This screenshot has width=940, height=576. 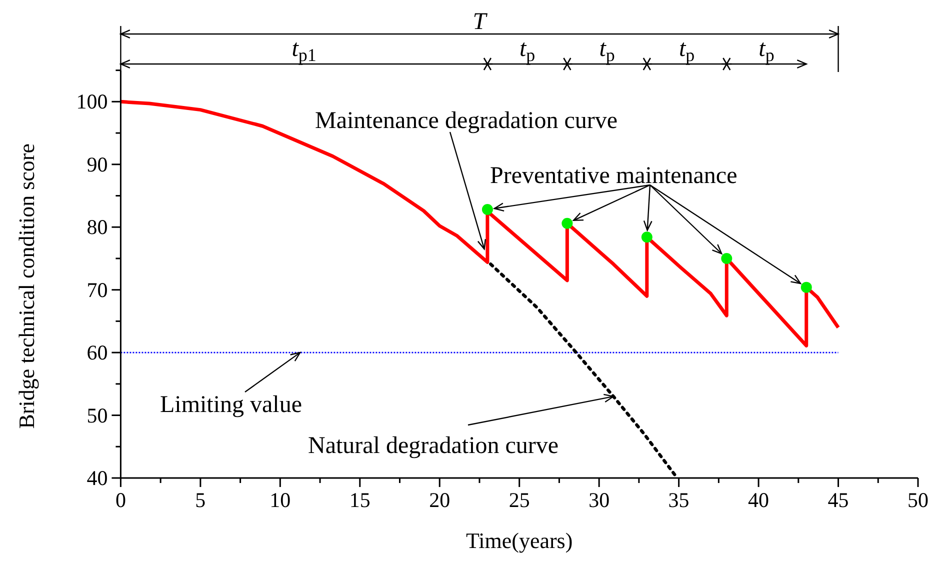 I want to click on y-tick-label: 70, so click(x=97, y=290).